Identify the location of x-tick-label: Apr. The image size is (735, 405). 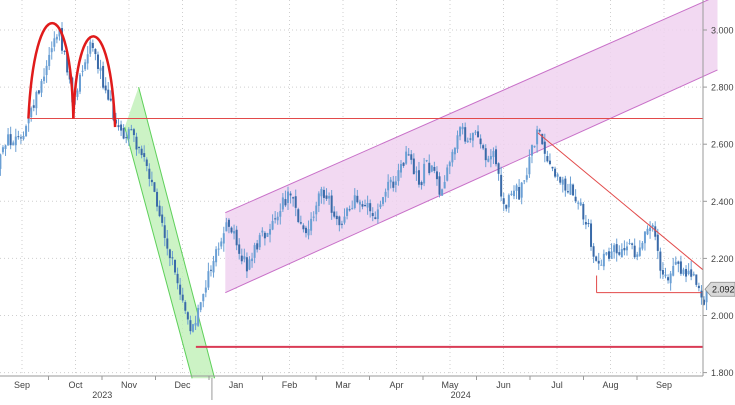
(396, 385).